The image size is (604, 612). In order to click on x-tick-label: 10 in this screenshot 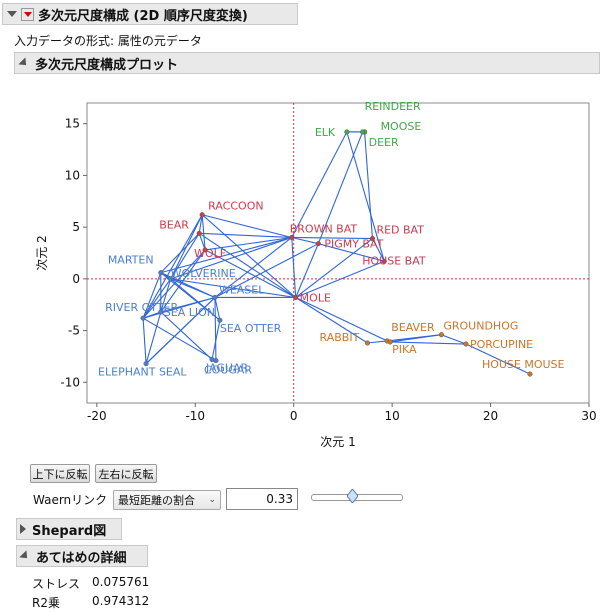, I will do `click(391, 416)`.